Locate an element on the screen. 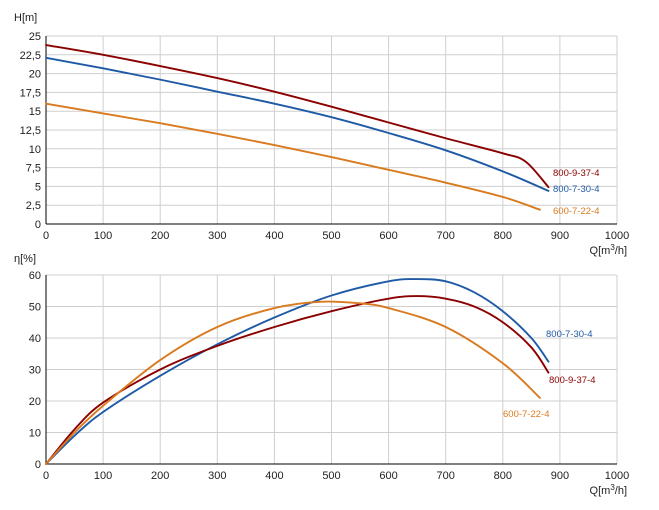  y-tick-label: 22,5 is located at coordinates (30, 56).